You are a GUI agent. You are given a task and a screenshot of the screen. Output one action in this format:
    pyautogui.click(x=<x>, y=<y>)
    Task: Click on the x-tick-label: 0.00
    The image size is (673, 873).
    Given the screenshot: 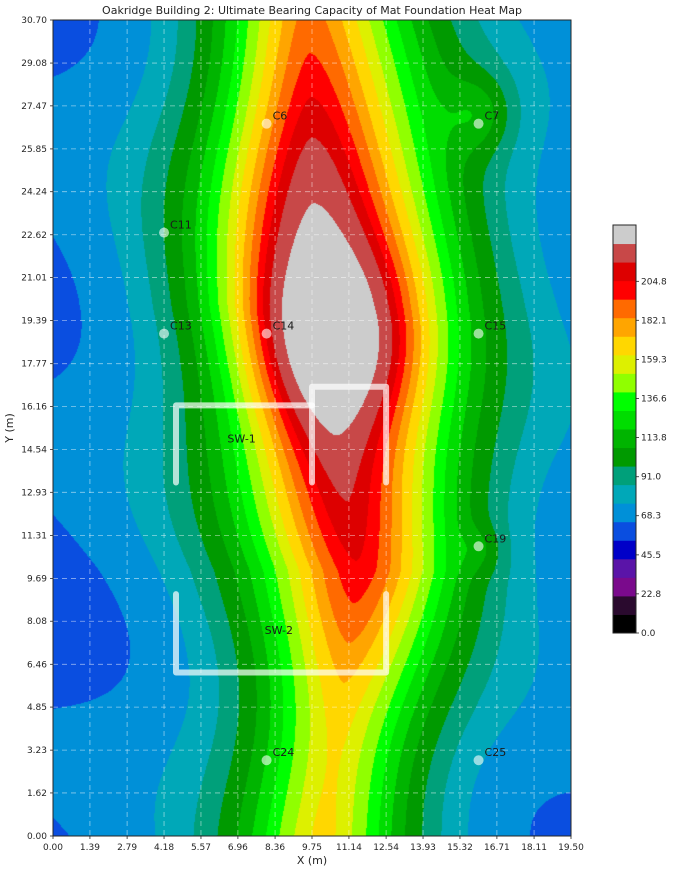 What is the action you would take?
    pyautogui.click(x=53, y=848)
    